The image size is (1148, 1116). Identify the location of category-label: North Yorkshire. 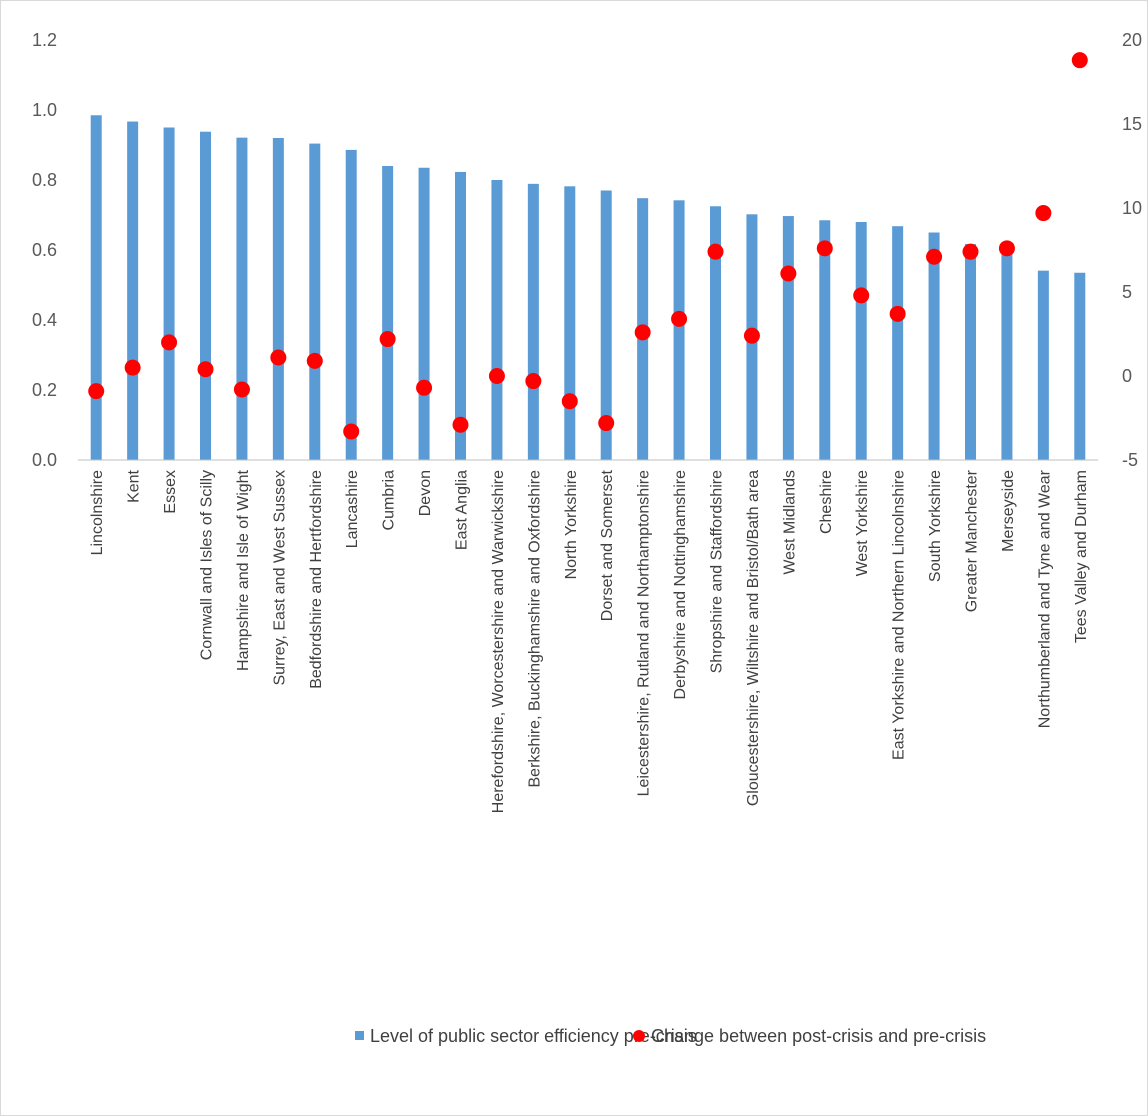
(571, 524).